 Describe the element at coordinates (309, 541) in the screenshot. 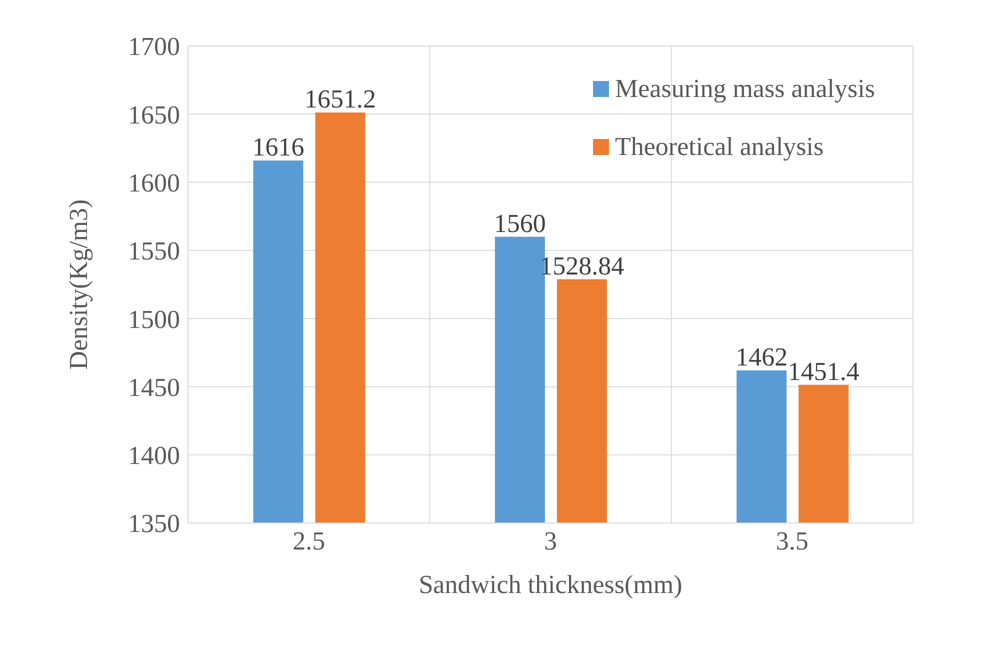

I see `x-tick-label: 2.5` at that location.